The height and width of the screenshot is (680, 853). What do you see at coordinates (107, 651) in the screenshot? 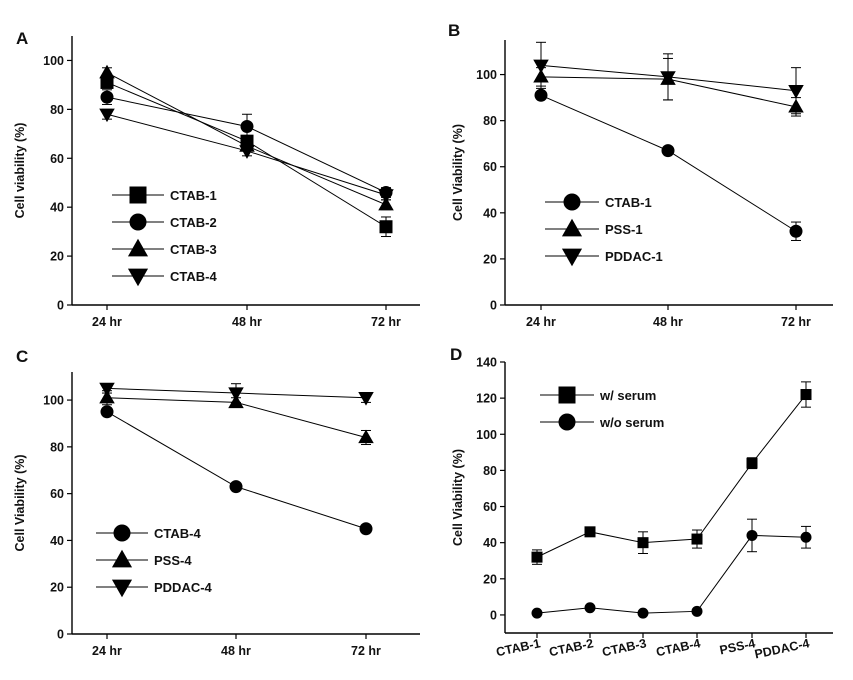
I see `x-tick-label: 24 hr` at bounding box center [107, 651].